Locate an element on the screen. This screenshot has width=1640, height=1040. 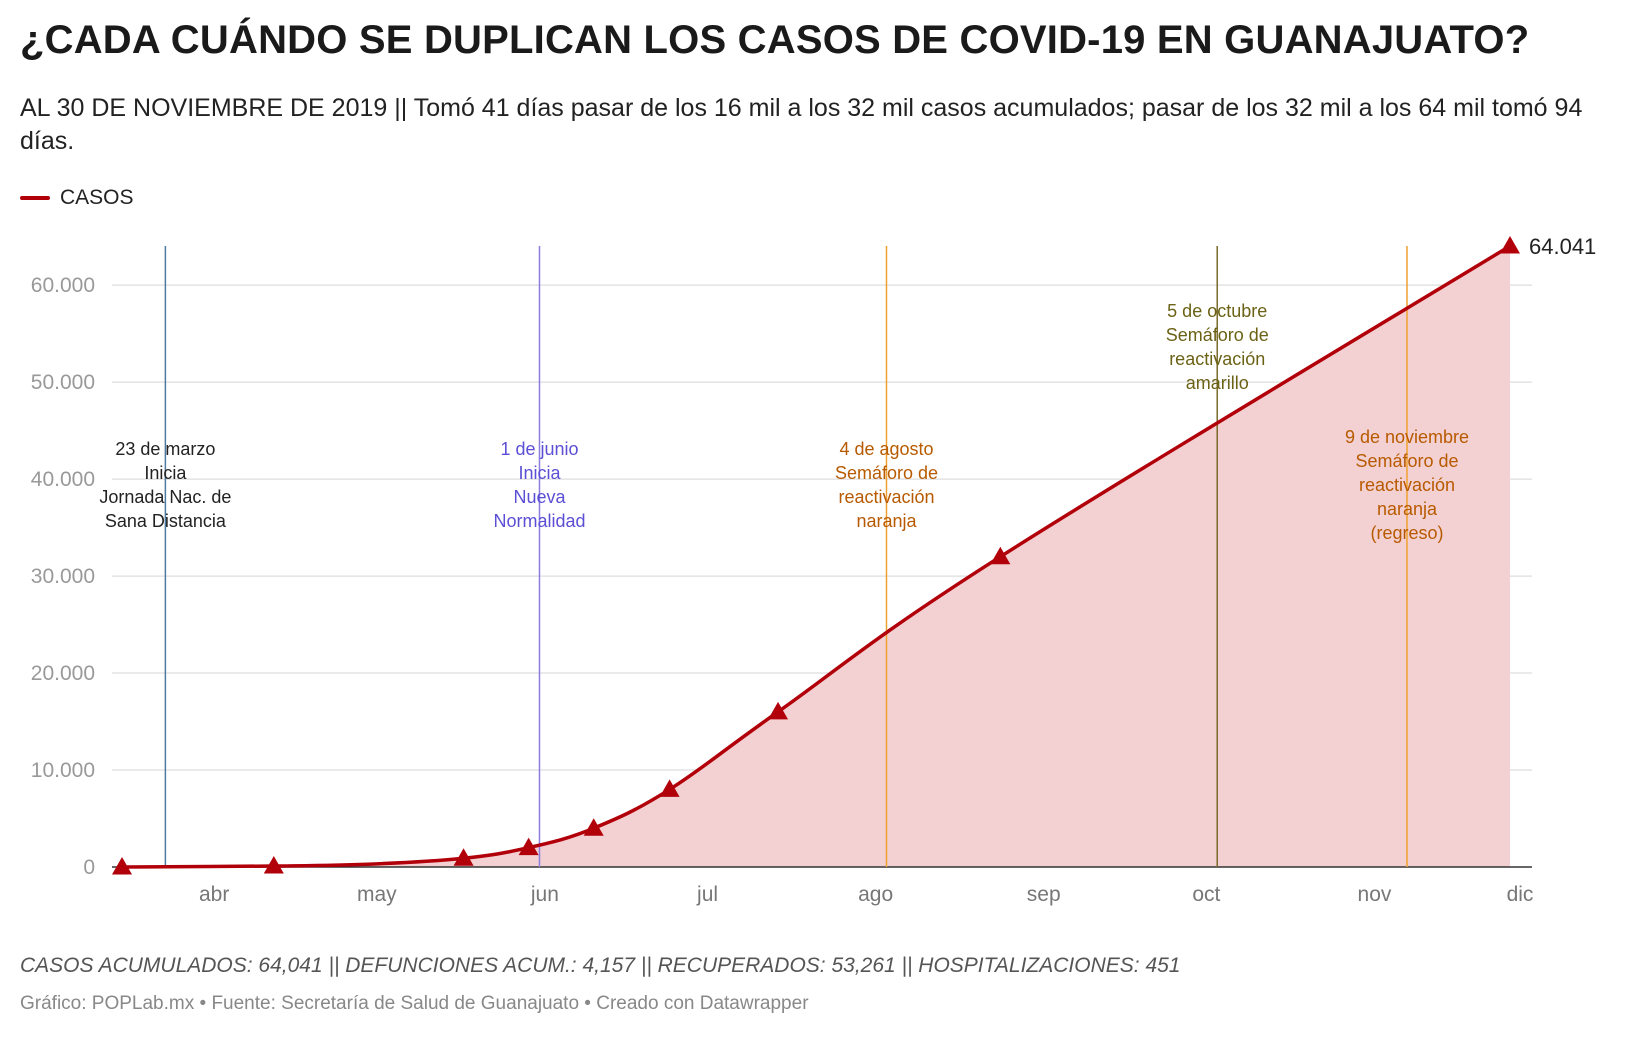
y-tick-label: 60.000 is located at coordinates (63, 285).